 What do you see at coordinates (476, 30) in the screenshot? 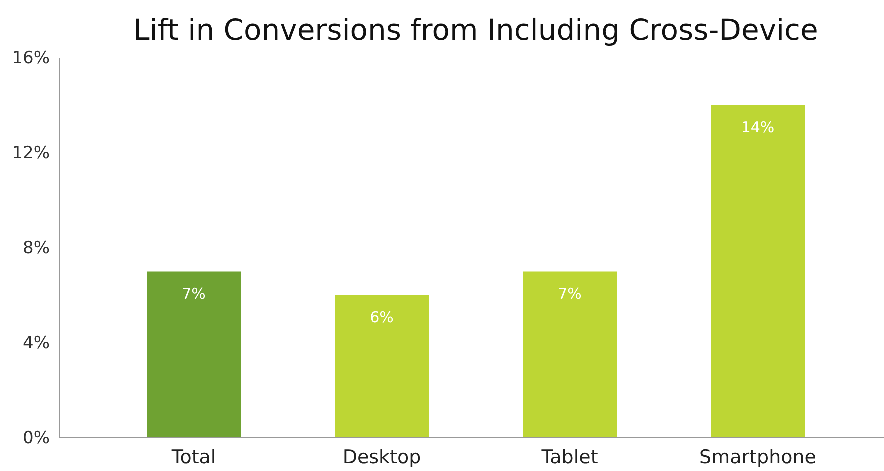
I see `chart-title: Lift in Conversions from Including Cross-Device` at bounding box center [476, 30].